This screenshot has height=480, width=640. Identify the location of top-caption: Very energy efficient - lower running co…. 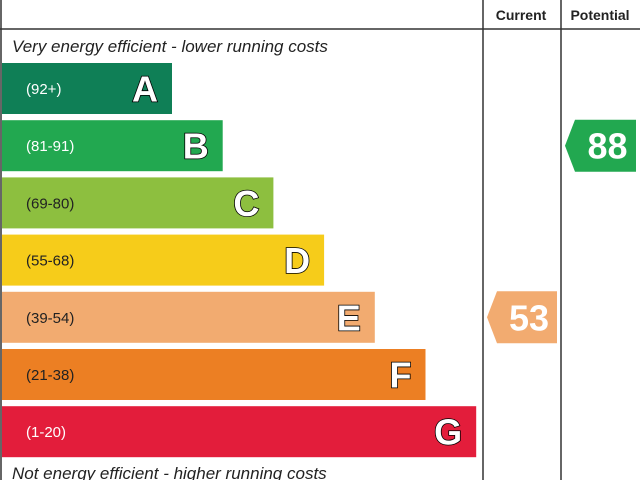
(170, 46).